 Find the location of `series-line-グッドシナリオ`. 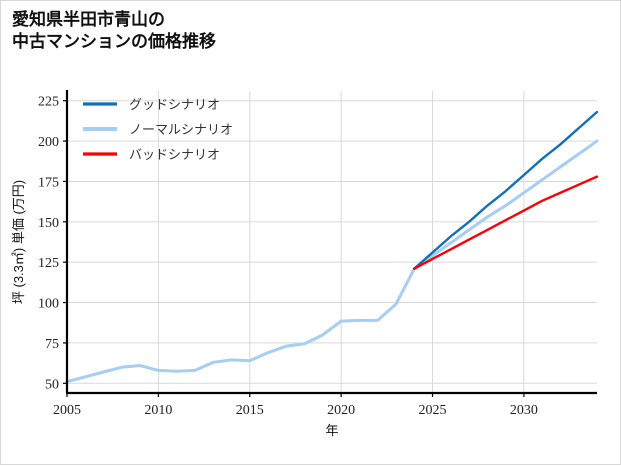

series-line-グッドシナリオ is located at coordinates (506, 190).